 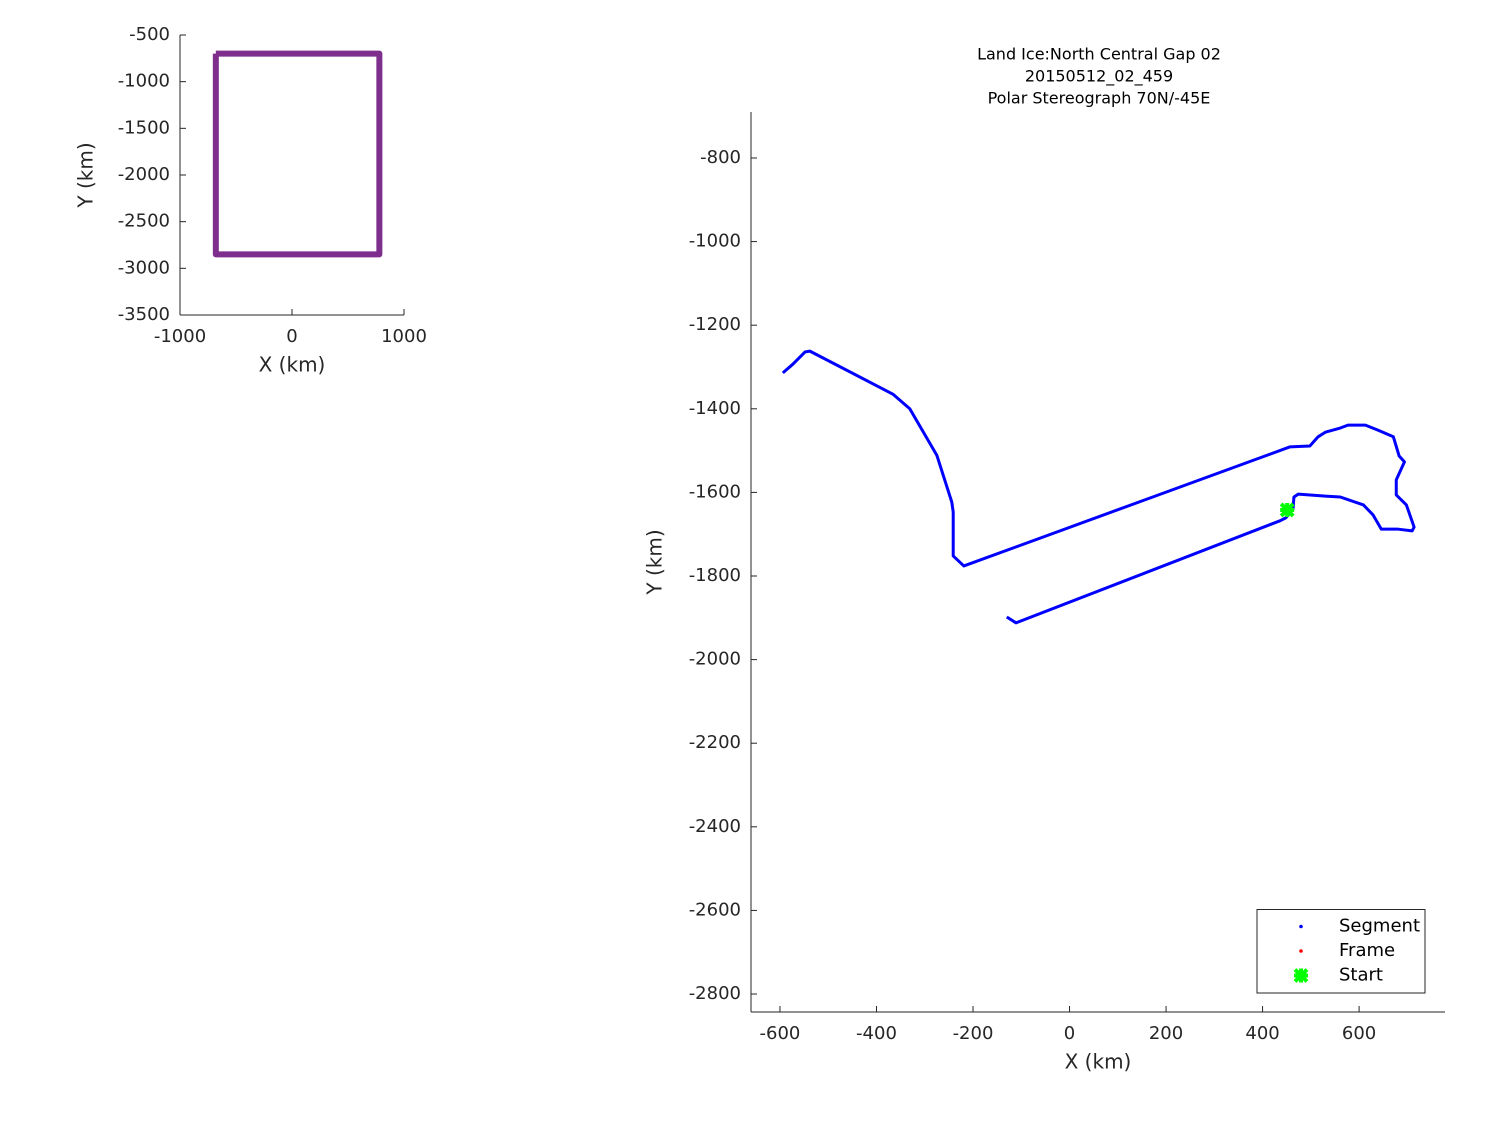 What do you see at coordinates (144, 127) in the screenshot?
I see `y-tick-label: -1500` at bounding box center [144, 127].